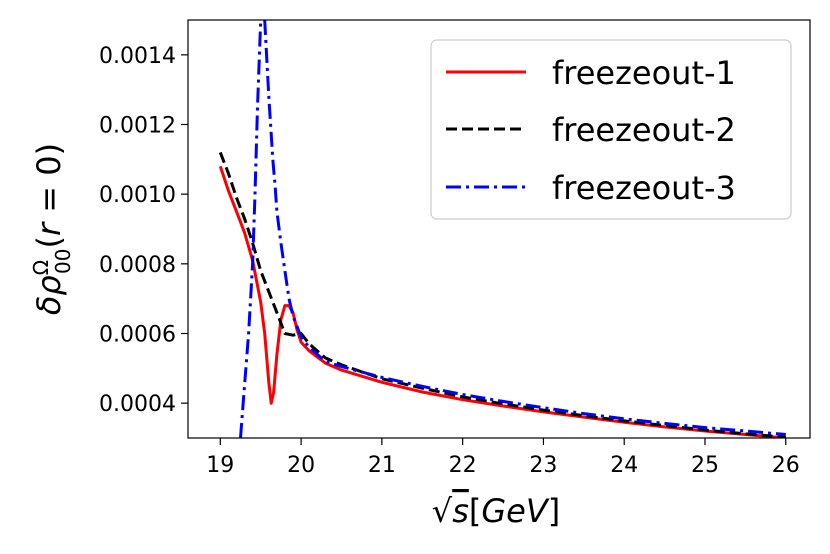 The width and height of the screenshot is (830, 554). What do you see at coordinates (301, 465) in the screenshot?
I see `x-tick-label: 20` at bounding box center [301, 465].